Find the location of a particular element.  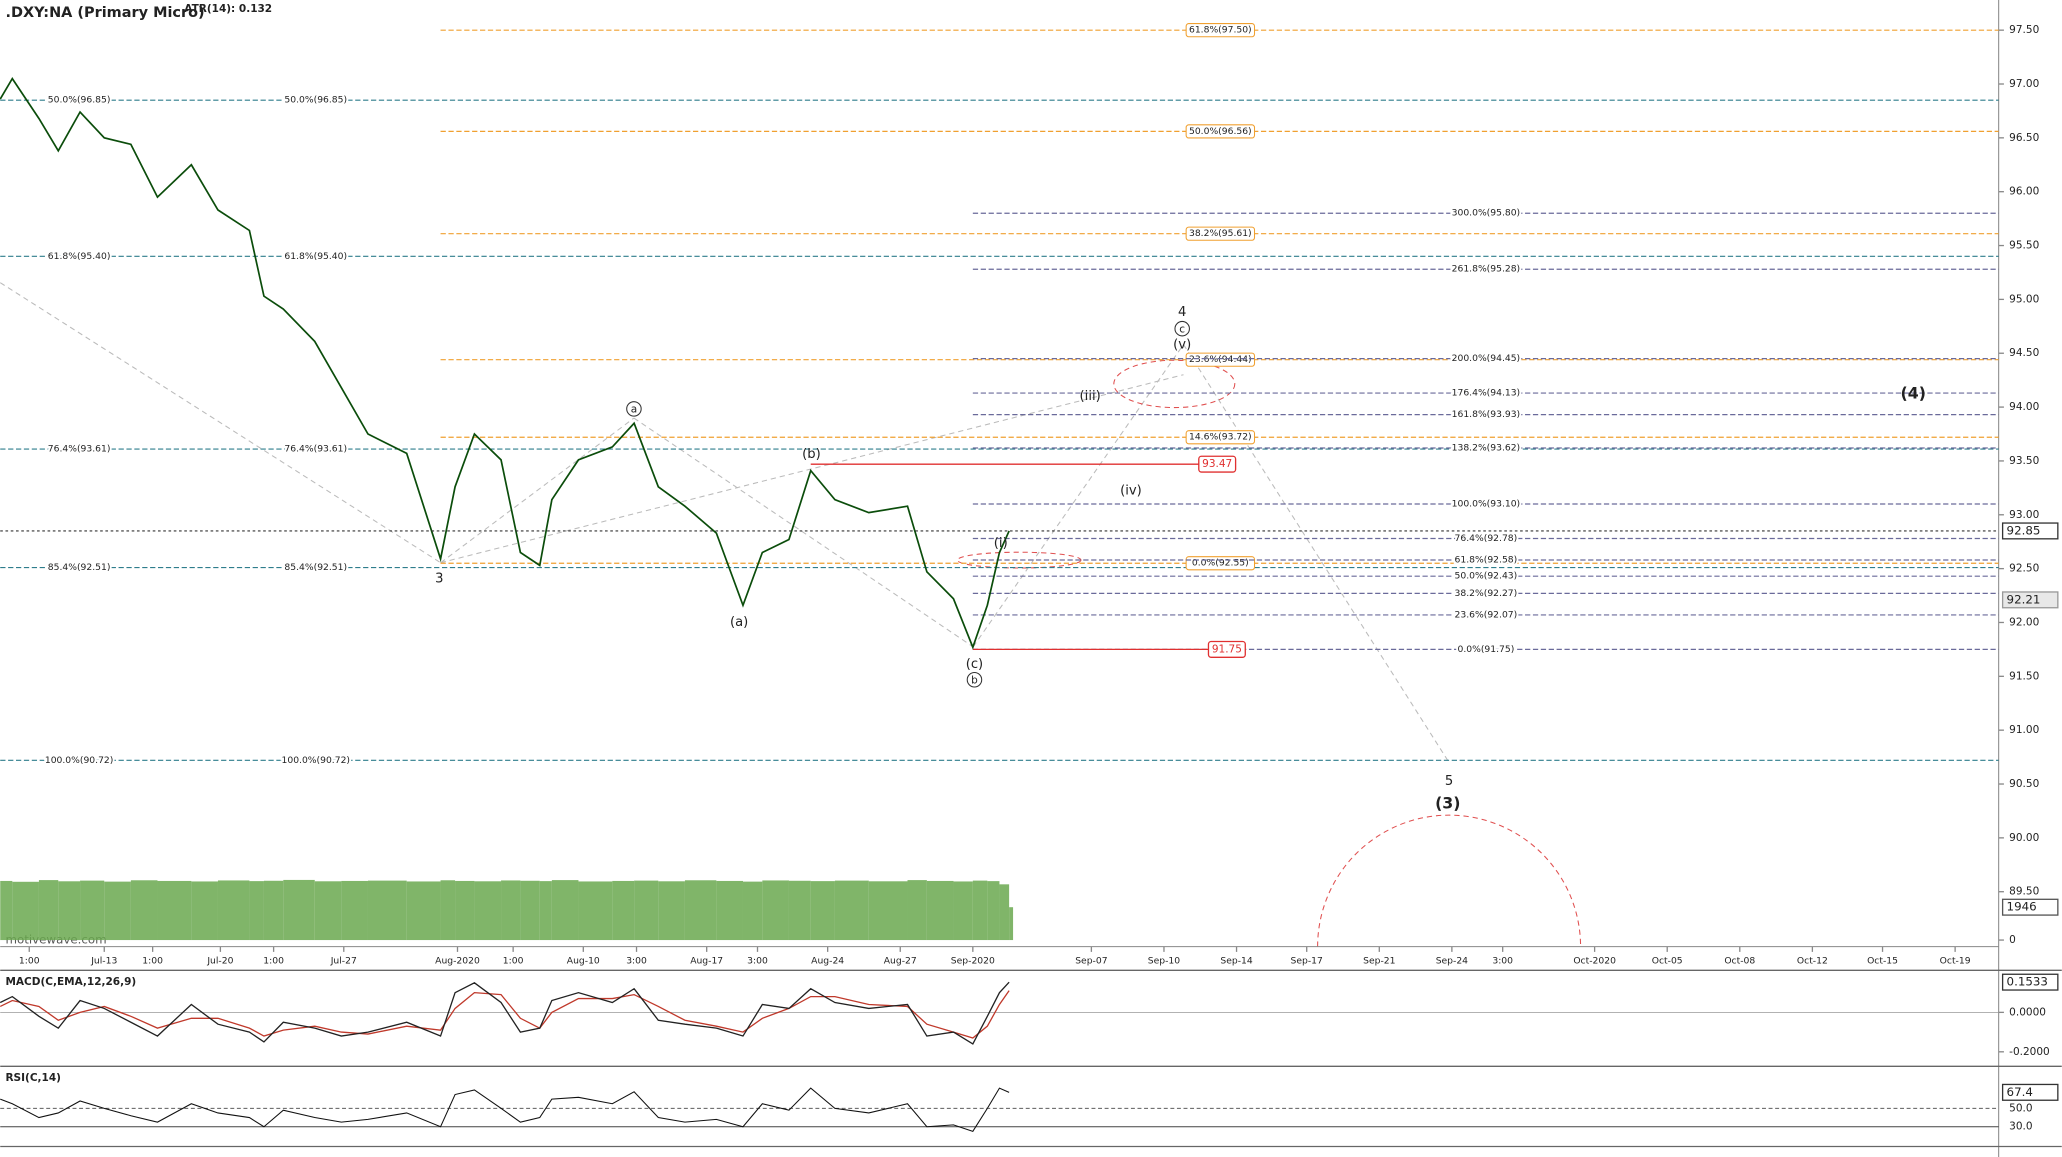

fib-label: 300.0%(95.80) is located at coordinates (1486, 213).